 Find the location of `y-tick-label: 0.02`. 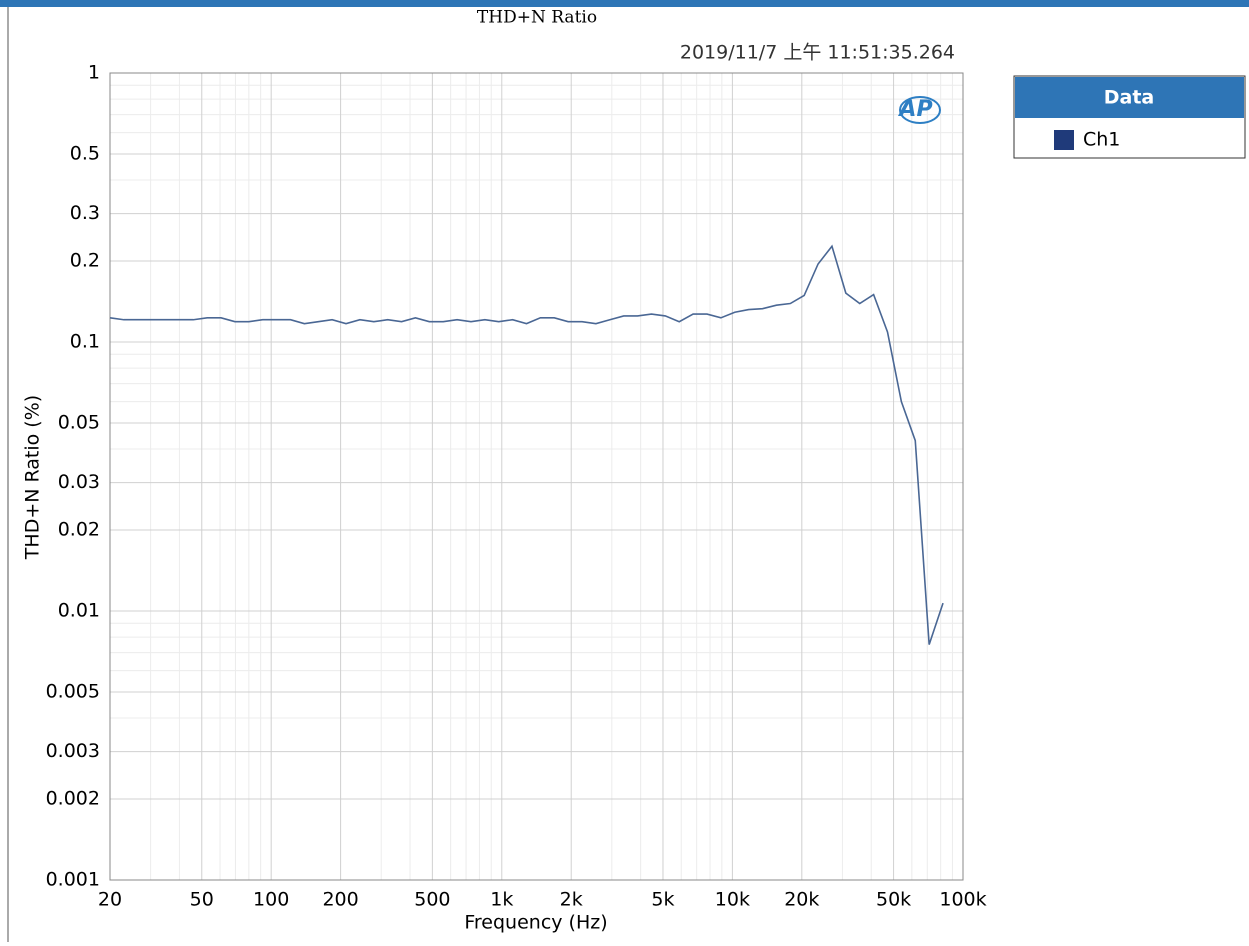

y-tick-label: 0.02 is located at coordinates (79, 530).